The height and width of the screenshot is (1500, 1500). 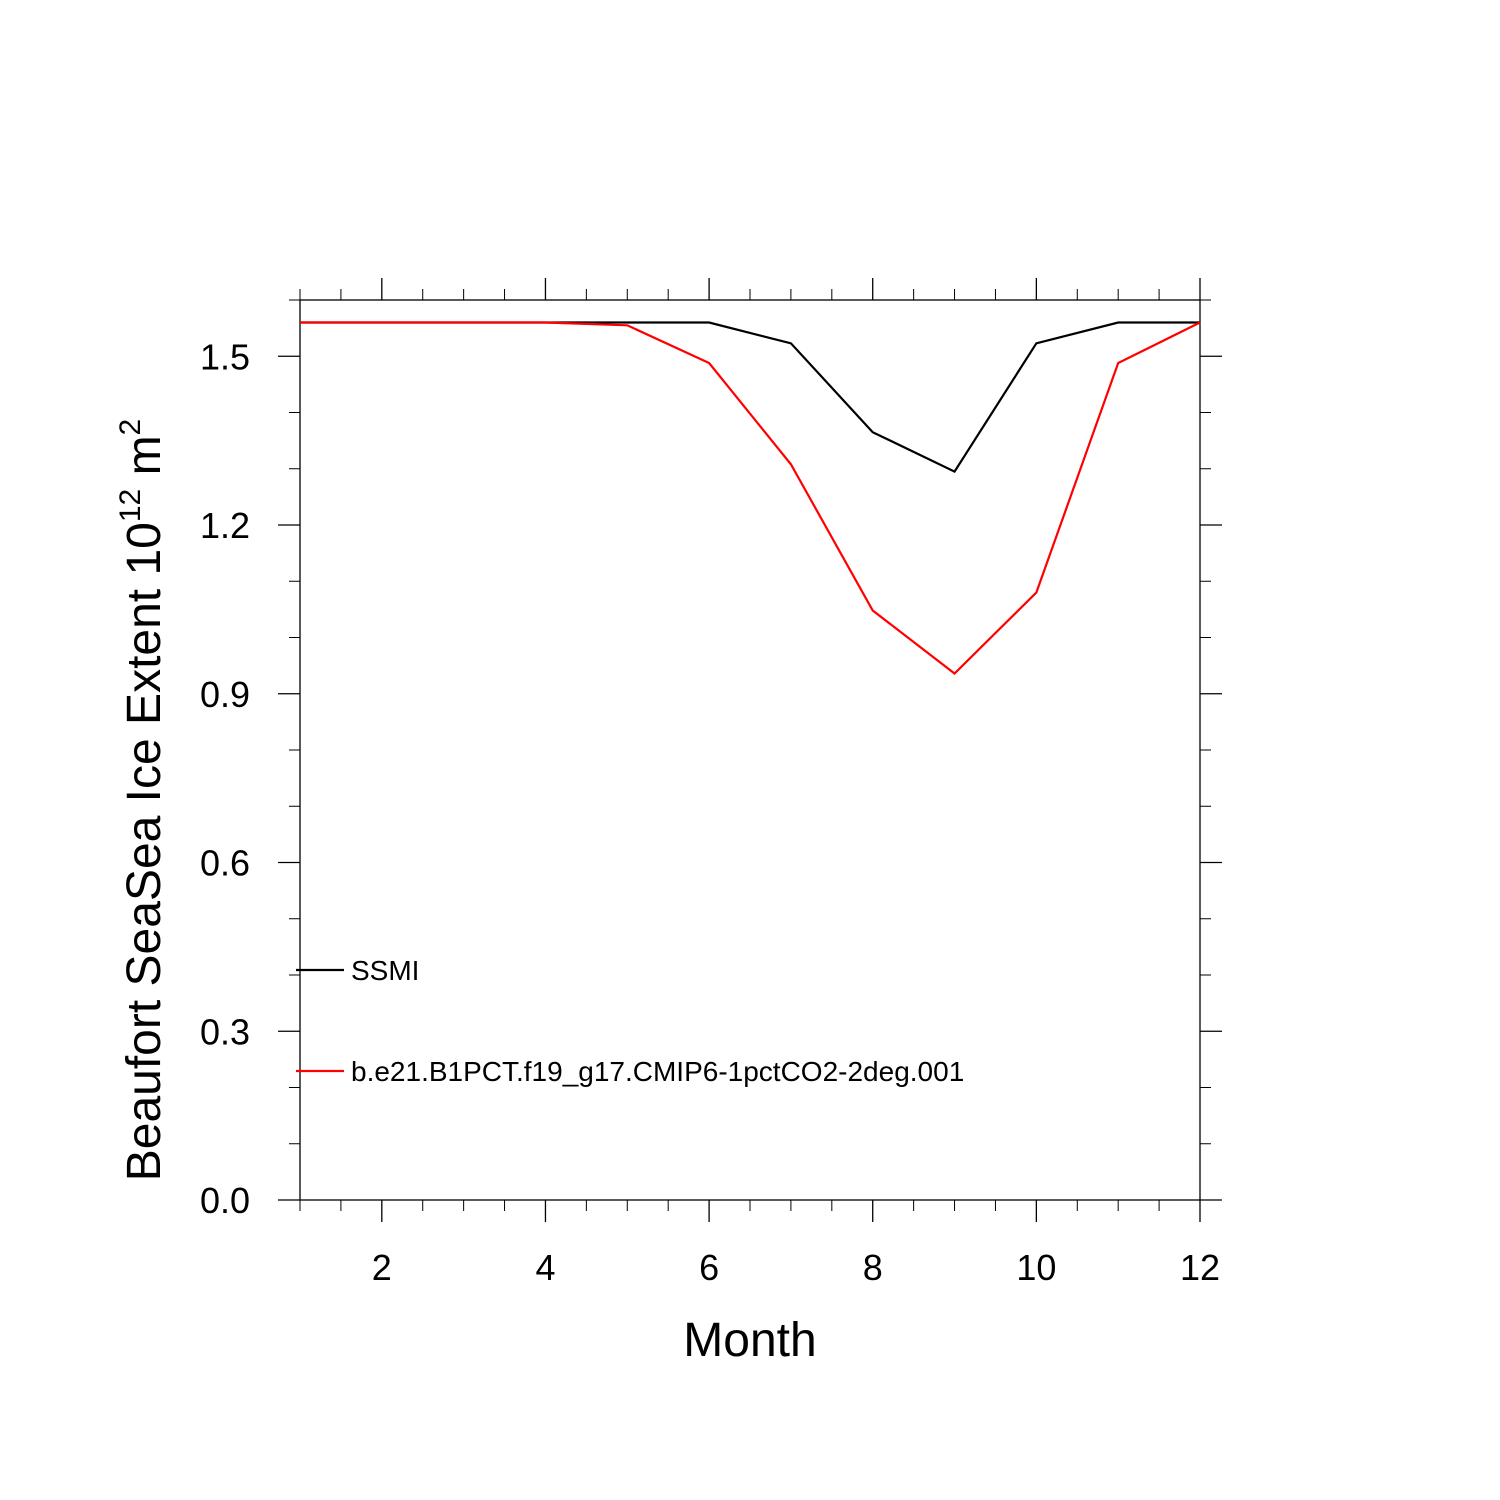 What do you see at coordinates (225, 356) in the screenshot?
I see `y-tick-label: 1.5` at bounding box center [225, 356].